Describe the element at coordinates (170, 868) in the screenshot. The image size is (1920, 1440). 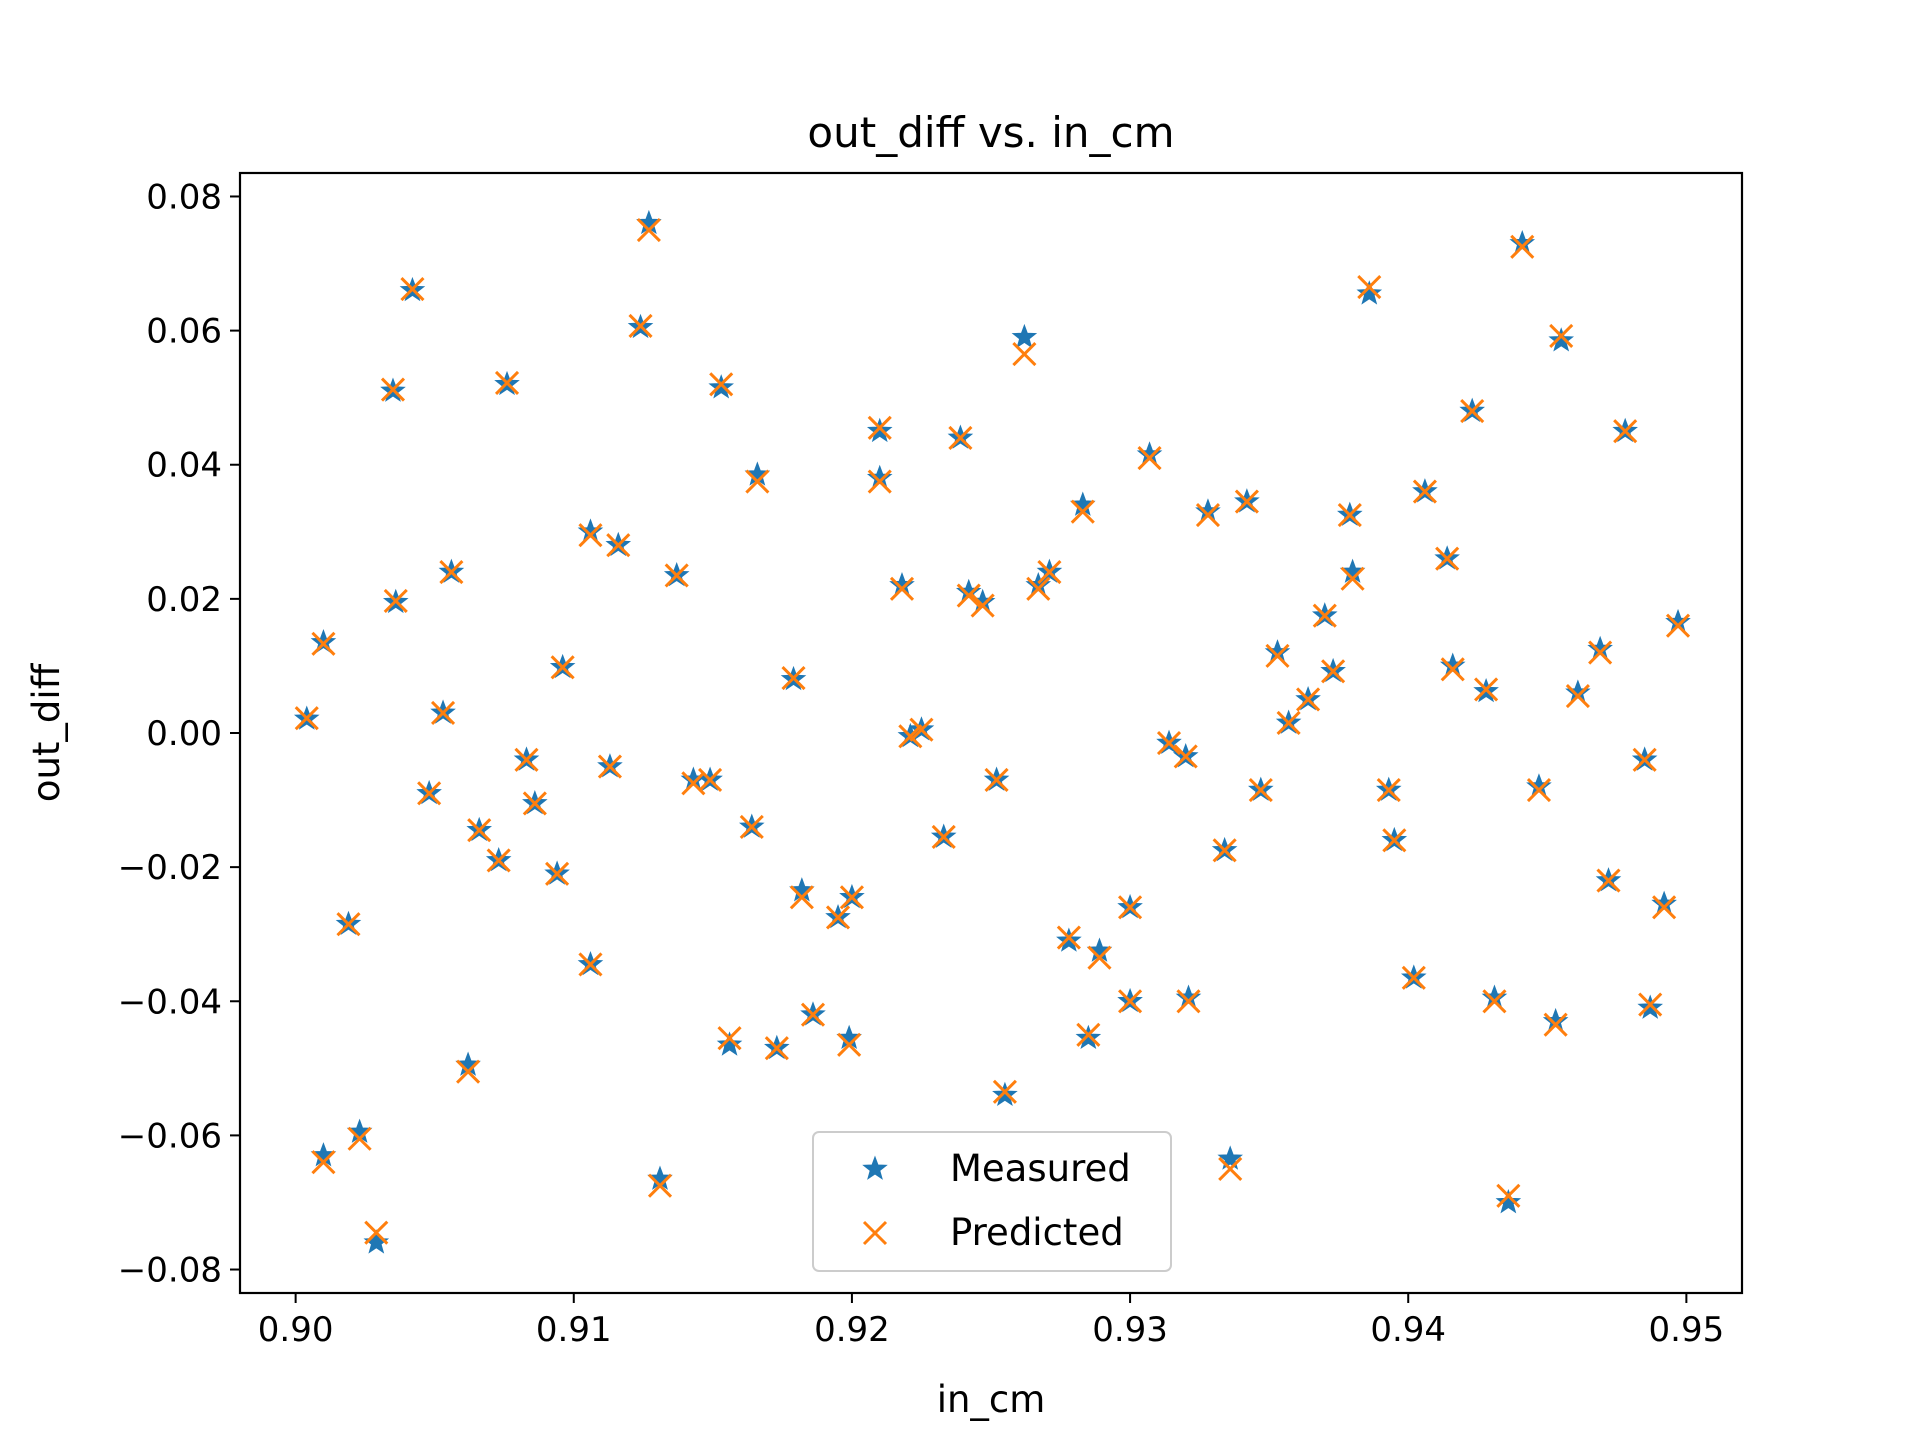
I see `y-tick-label: −0.02` at that location.